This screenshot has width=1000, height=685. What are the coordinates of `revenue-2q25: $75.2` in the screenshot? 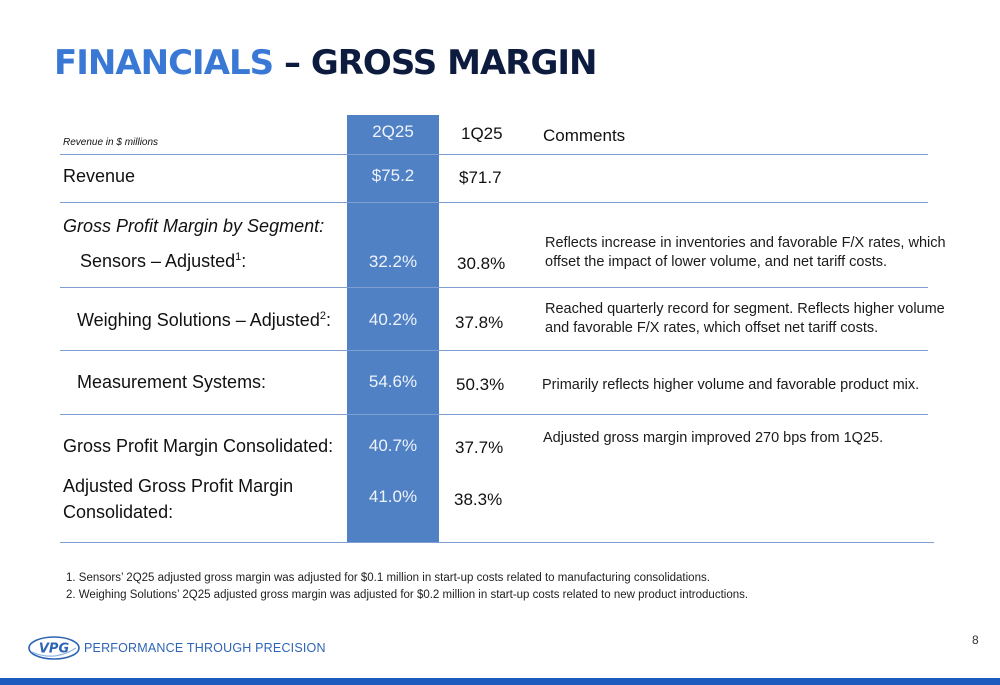 It's located at (393, 175).